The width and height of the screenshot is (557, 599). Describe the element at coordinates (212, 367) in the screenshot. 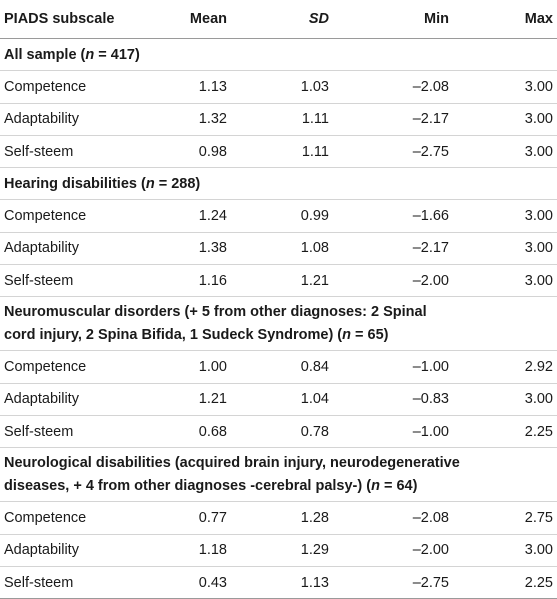

I see `row-mean: 1.00` at that location.